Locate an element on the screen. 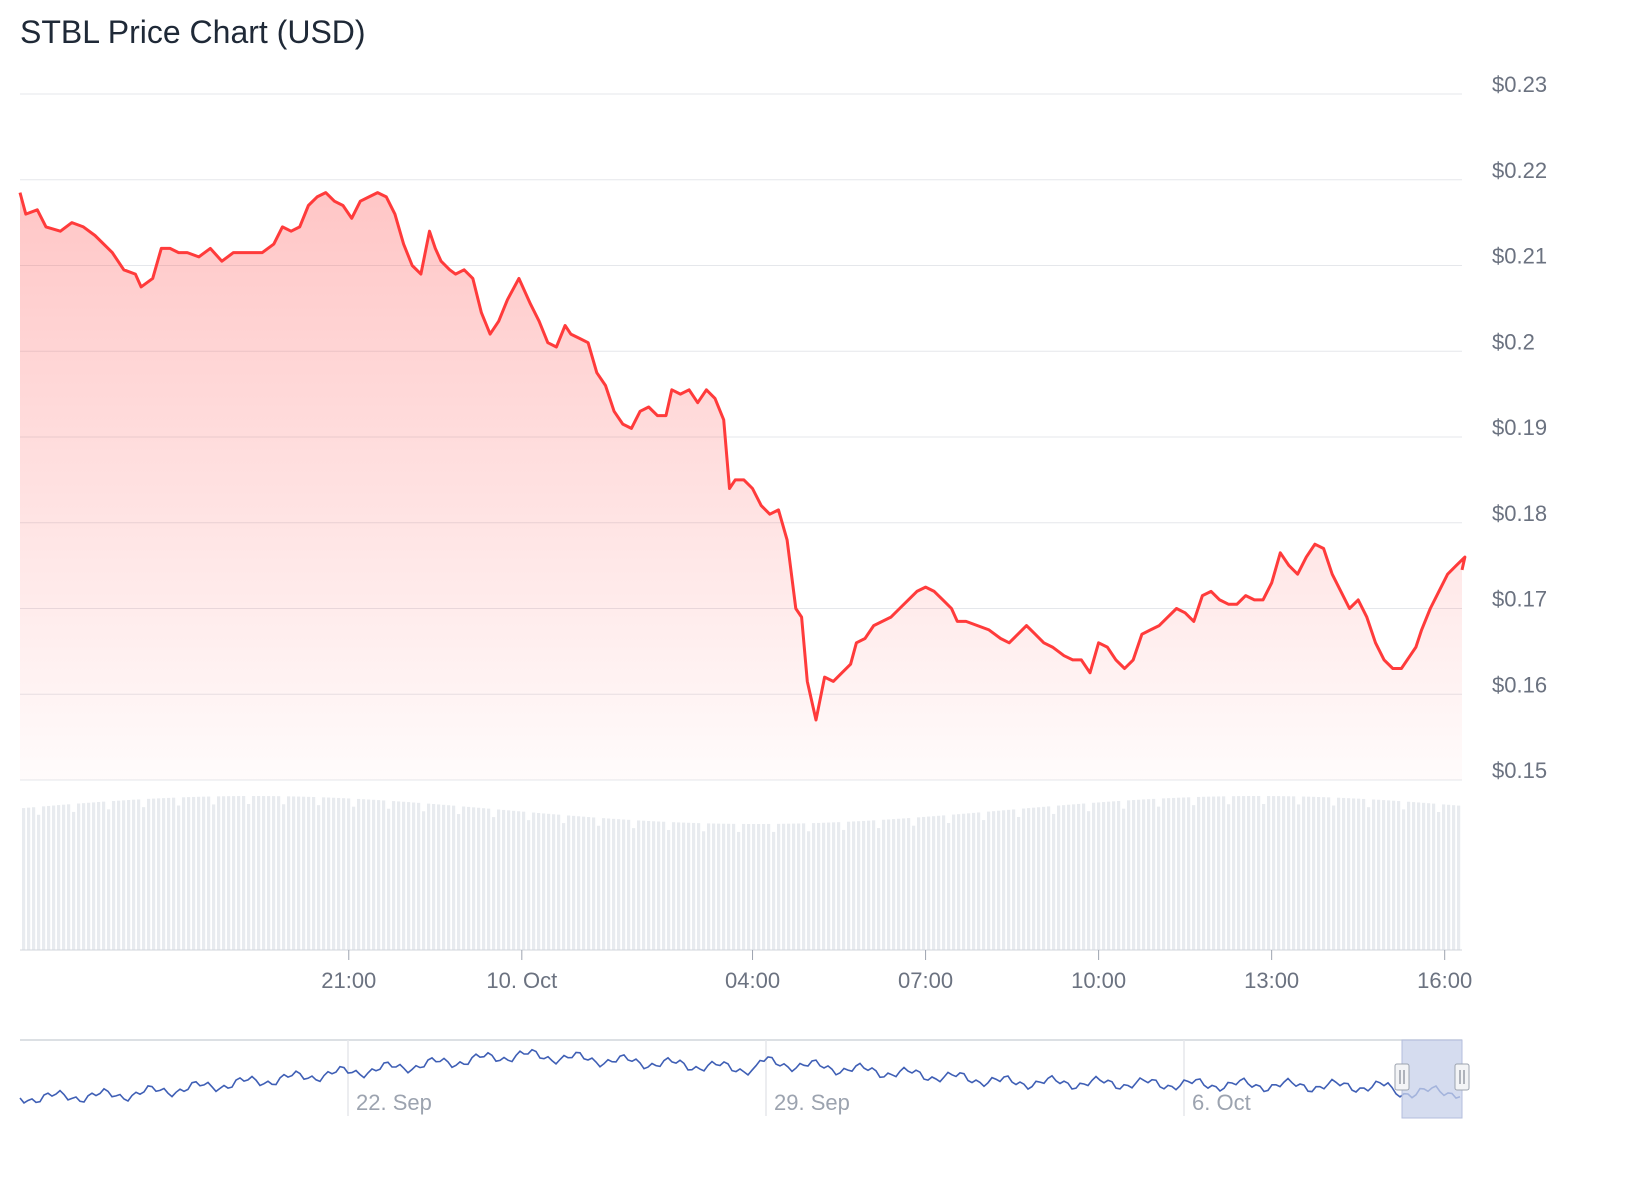  range-navigator: 22. Sep 29. Sep 6. Oct is located at coordinates (744, 1079).